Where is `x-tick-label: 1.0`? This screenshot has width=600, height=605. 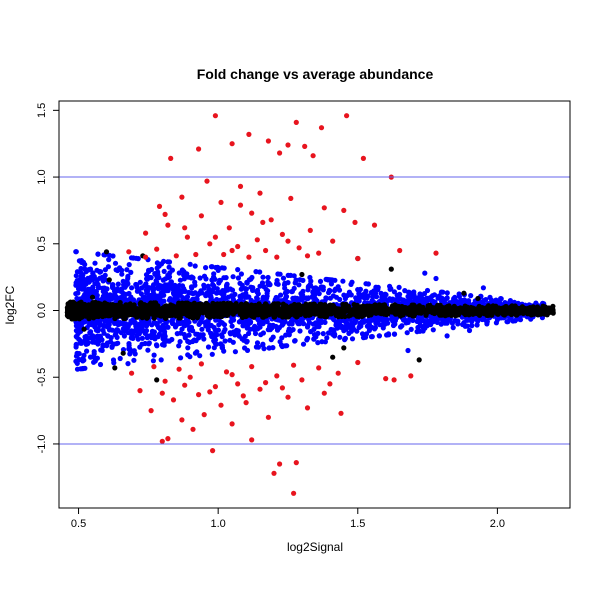 x-tick-label: 1.0 is located at coordinates (218, 524).